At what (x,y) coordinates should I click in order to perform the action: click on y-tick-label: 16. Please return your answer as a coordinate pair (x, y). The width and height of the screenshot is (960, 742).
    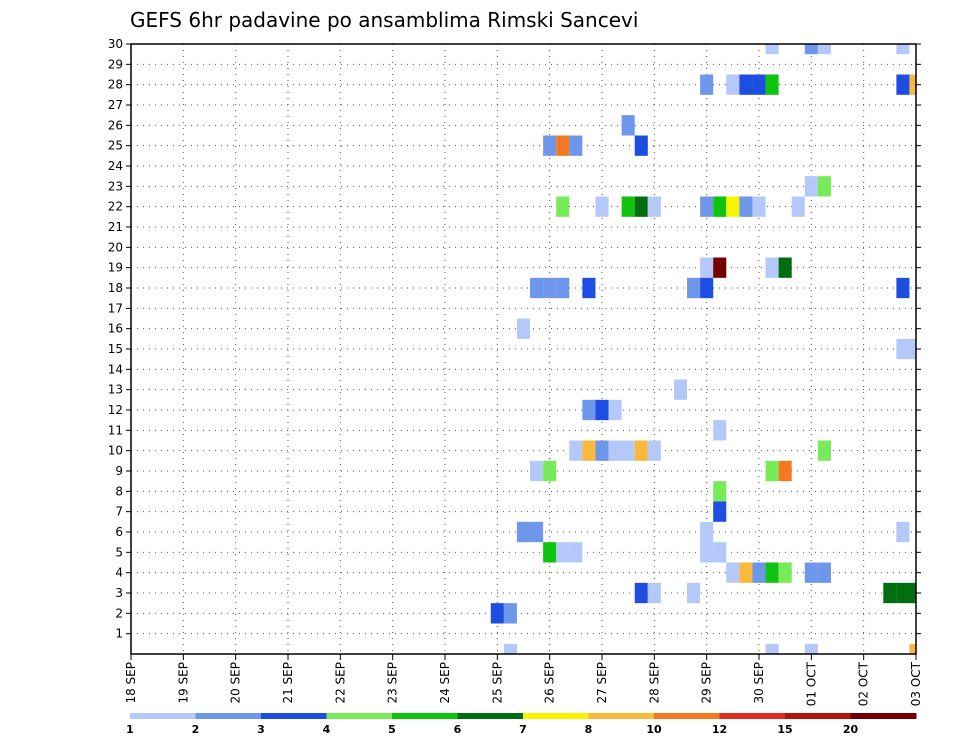
    Looking at the image, I should click on (115, 329).